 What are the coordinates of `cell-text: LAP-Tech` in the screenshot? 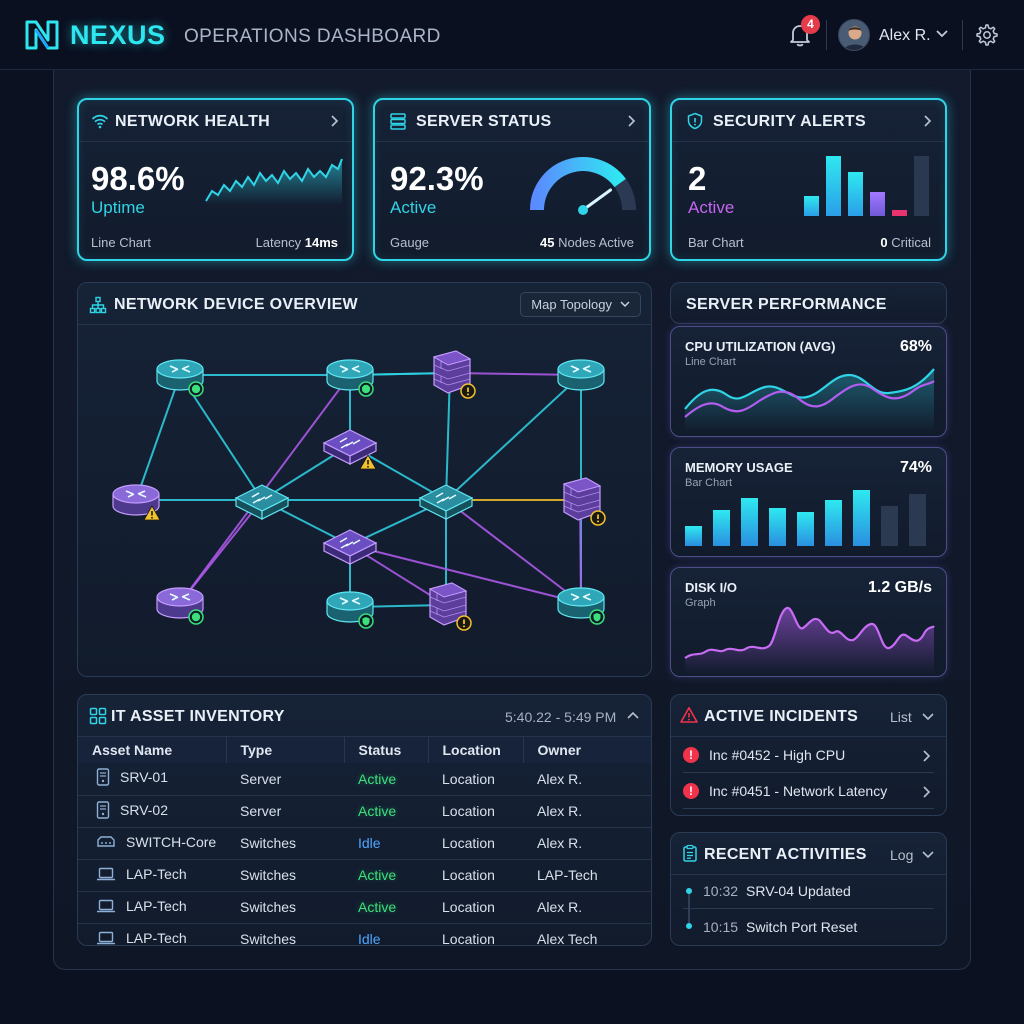 It's located at (156, 906).